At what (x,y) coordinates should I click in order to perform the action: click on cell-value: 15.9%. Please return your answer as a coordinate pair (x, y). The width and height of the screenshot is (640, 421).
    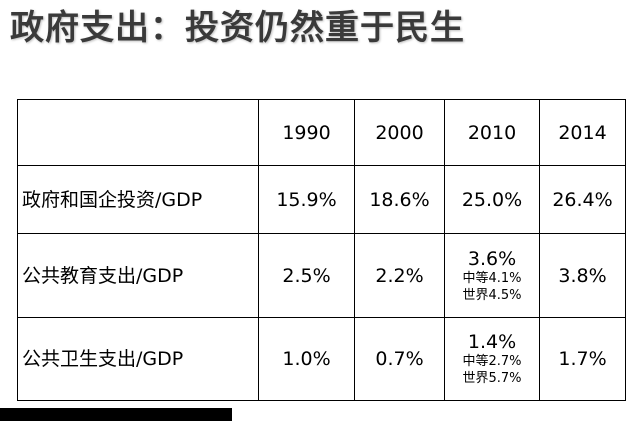
    Looking at the image, I should click on (306, 199).